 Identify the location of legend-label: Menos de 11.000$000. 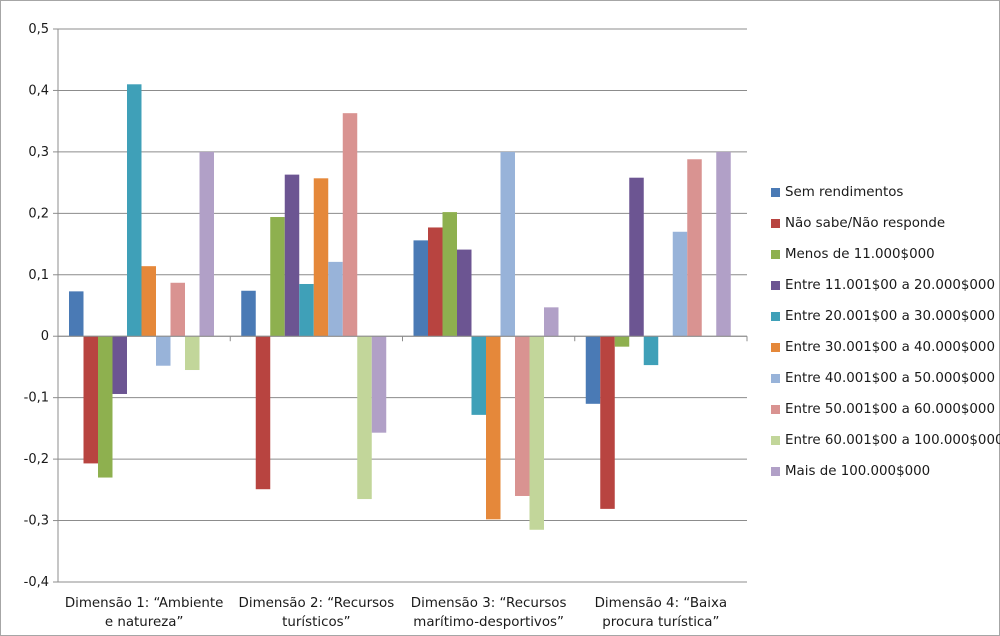
(860, 254).